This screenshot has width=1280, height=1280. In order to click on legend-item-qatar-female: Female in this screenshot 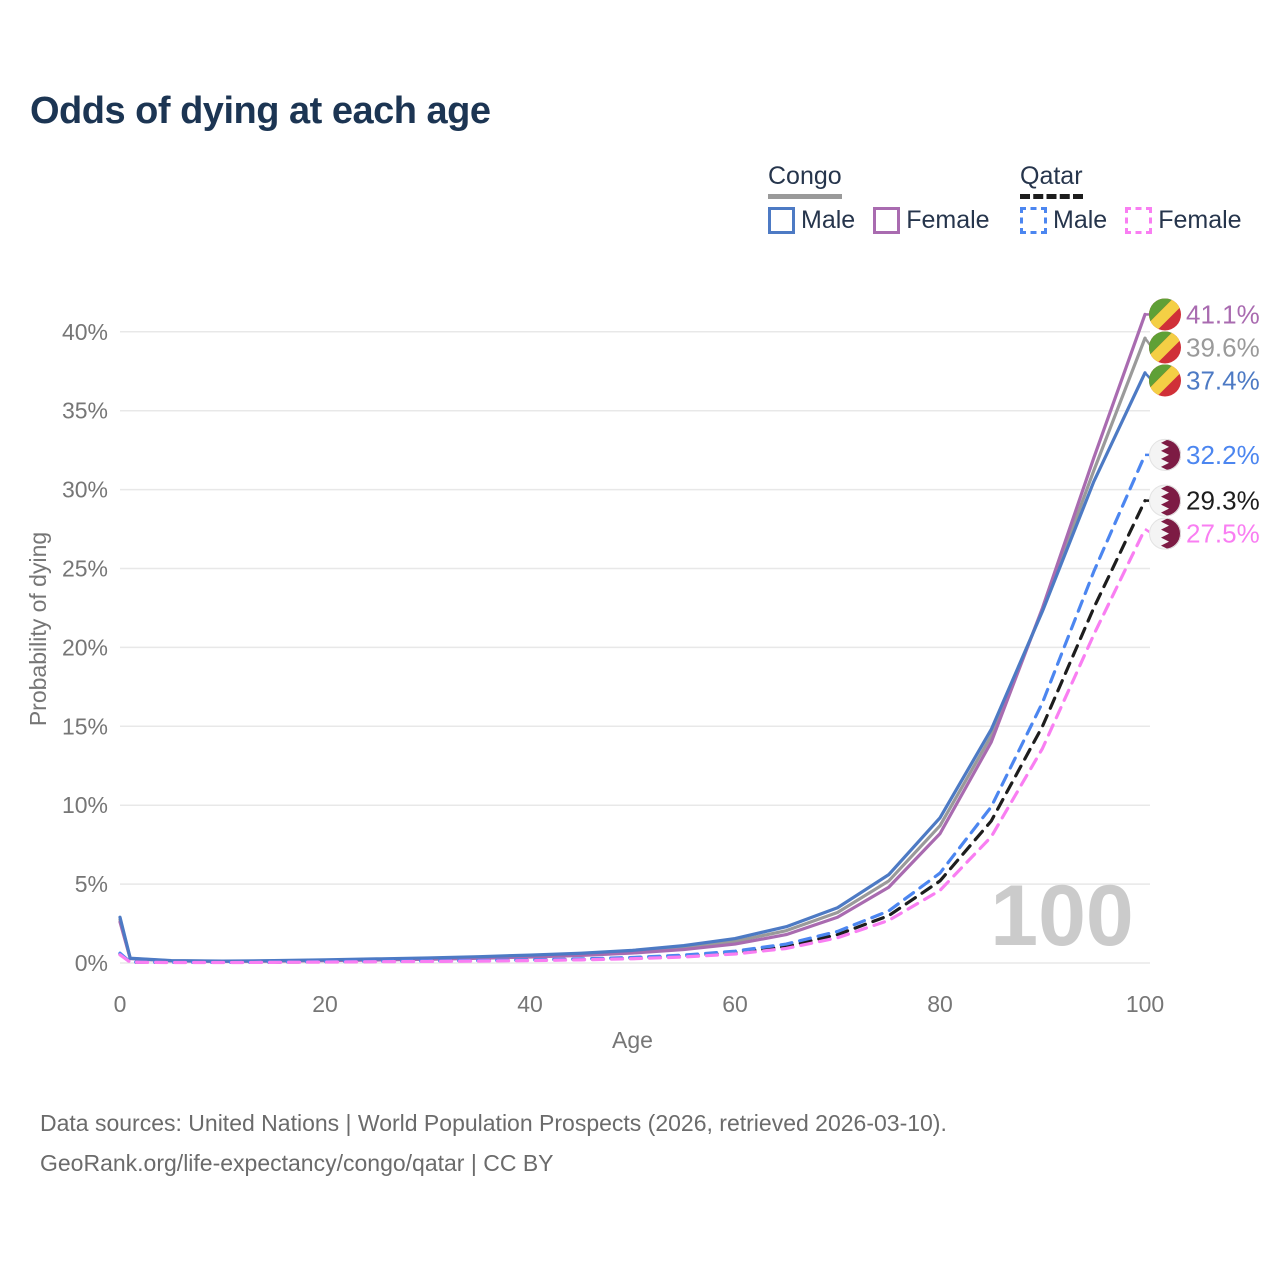, I will do `click(1183, 220)`.